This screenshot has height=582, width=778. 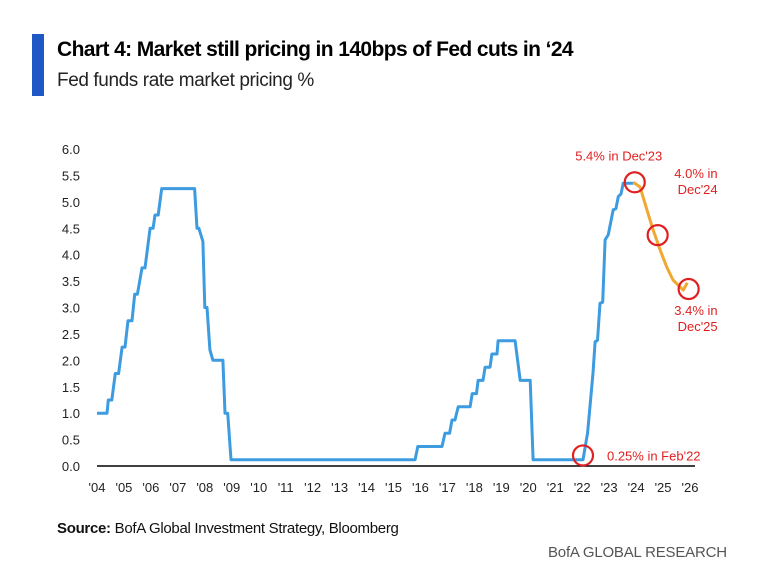 What do you see at coordinates (231, 487) in the screenshot?
I see `x-tick-label: '09` at bounding box center [231, 487].